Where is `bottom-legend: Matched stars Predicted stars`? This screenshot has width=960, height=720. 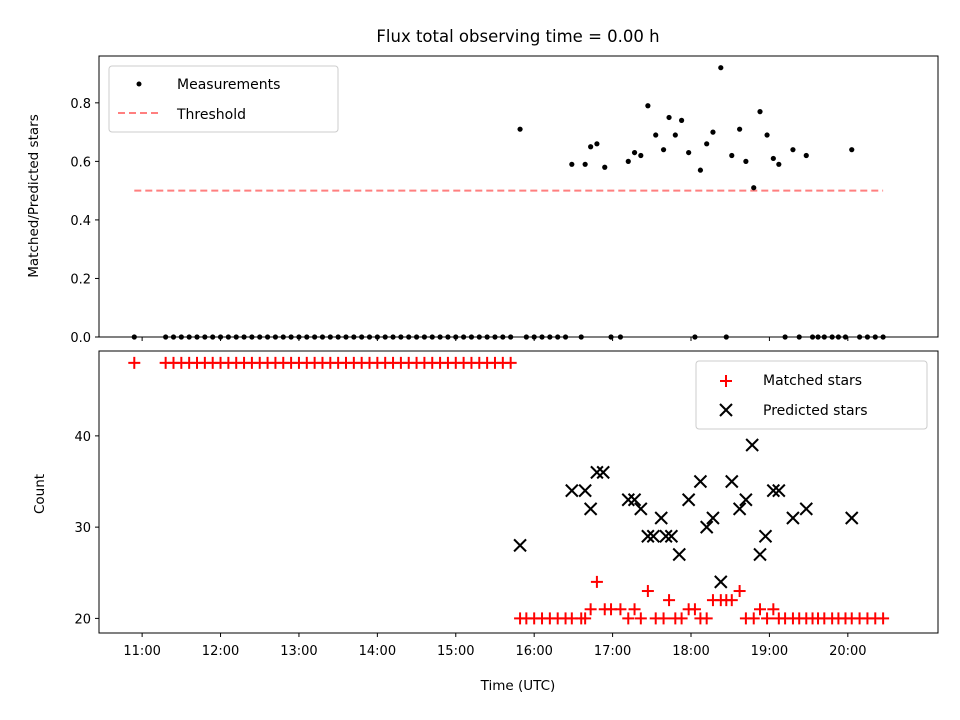
bottom-legend: Matched stars Predicted stars is located at coordinates (811, 395).